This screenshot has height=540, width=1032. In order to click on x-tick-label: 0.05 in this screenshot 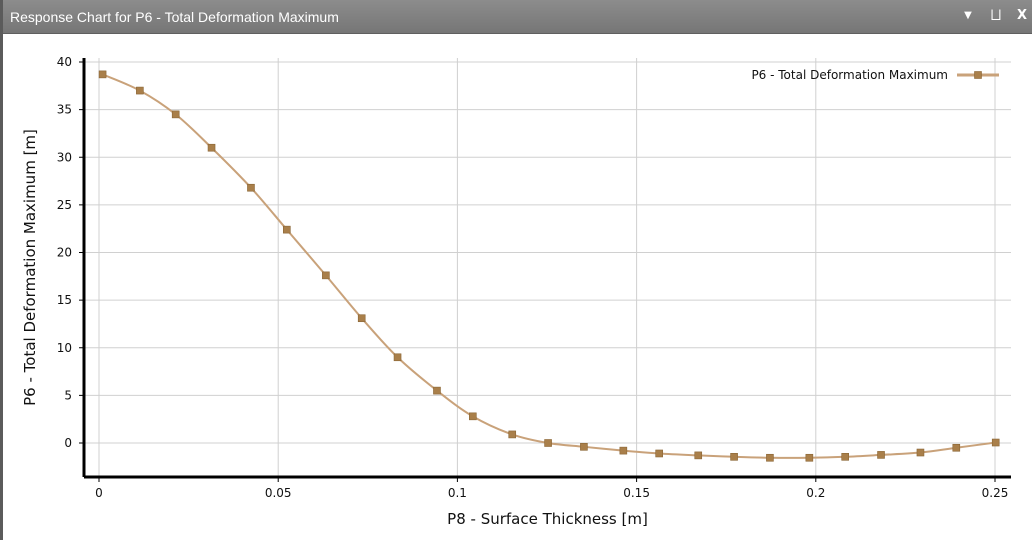, I will do `click(278, 493)`.